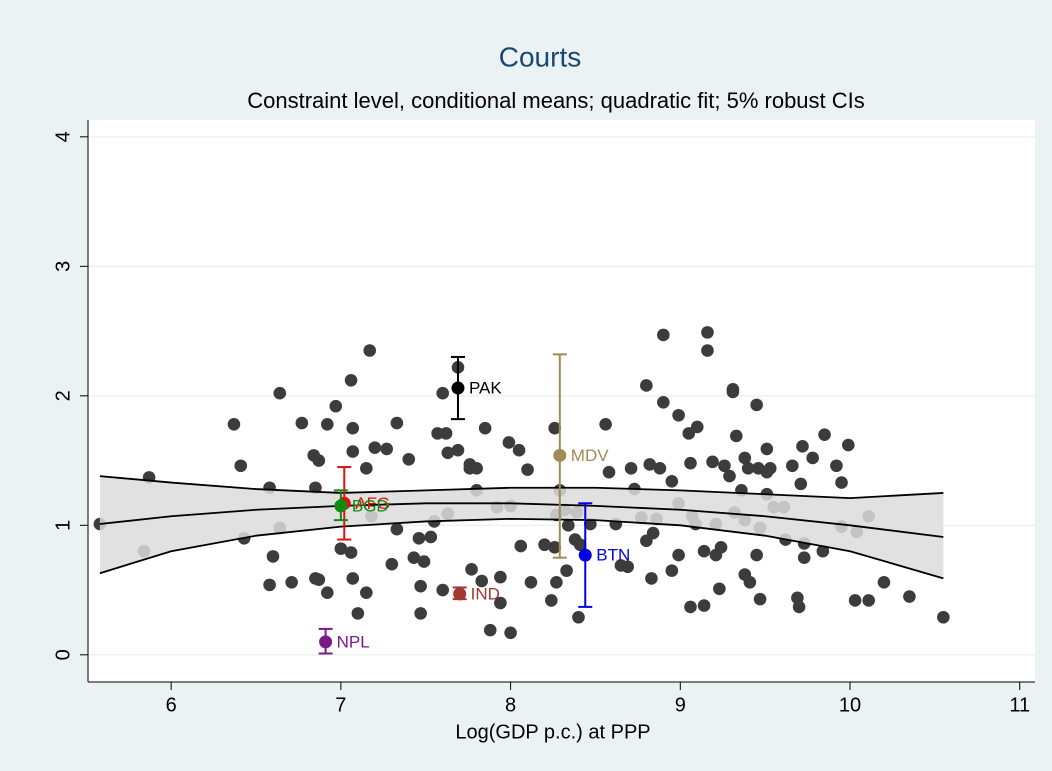  I want to click on x-tick-label: 9, so click(680, 705).